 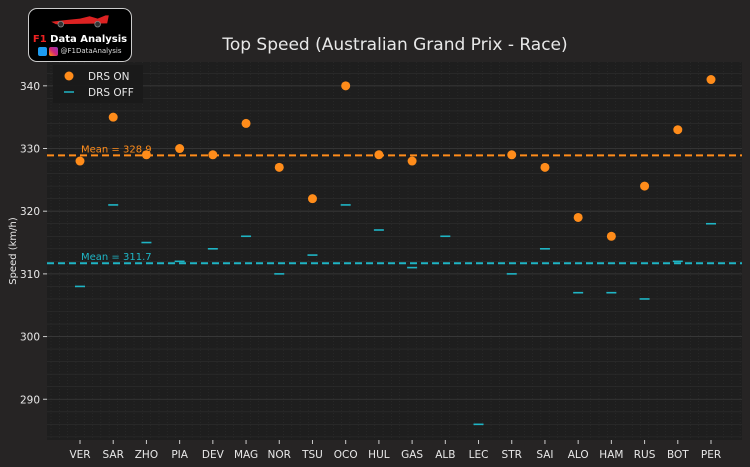 I want to click on instagram-icon, so click(x=54, y=51).